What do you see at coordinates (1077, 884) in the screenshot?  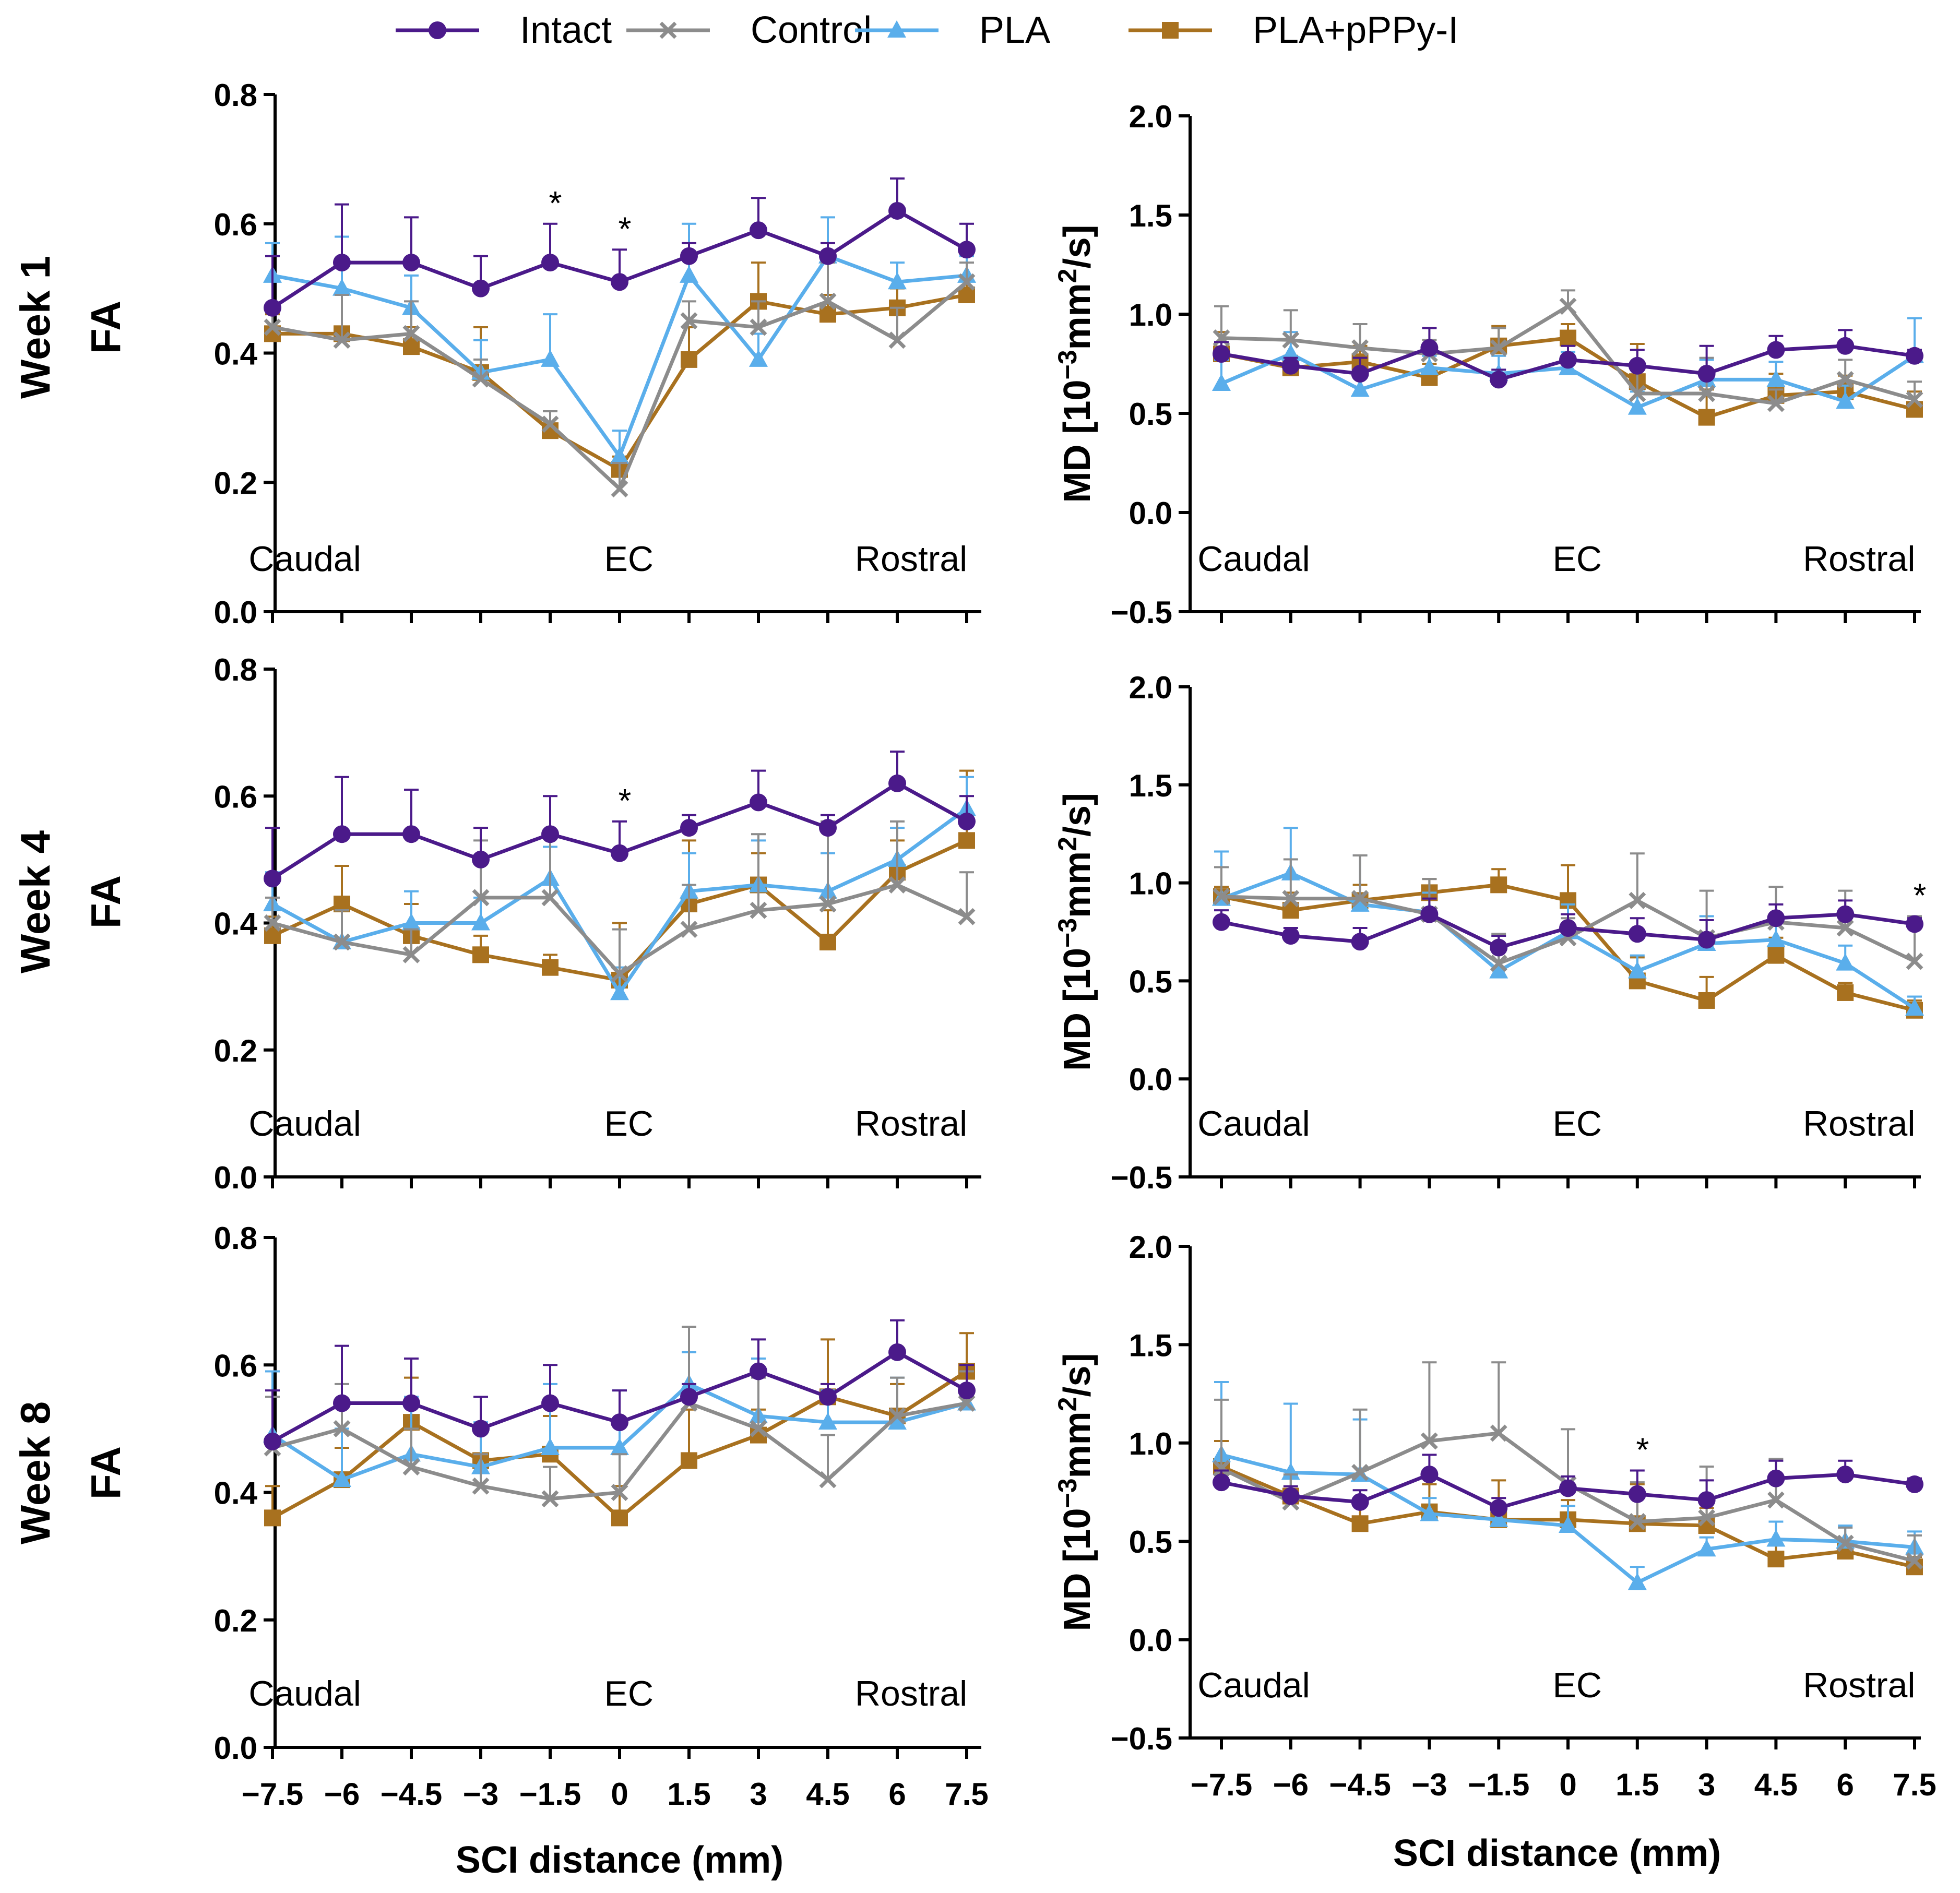 I see `md-axis-title-part: mm` at bounding box center [1077, 884].